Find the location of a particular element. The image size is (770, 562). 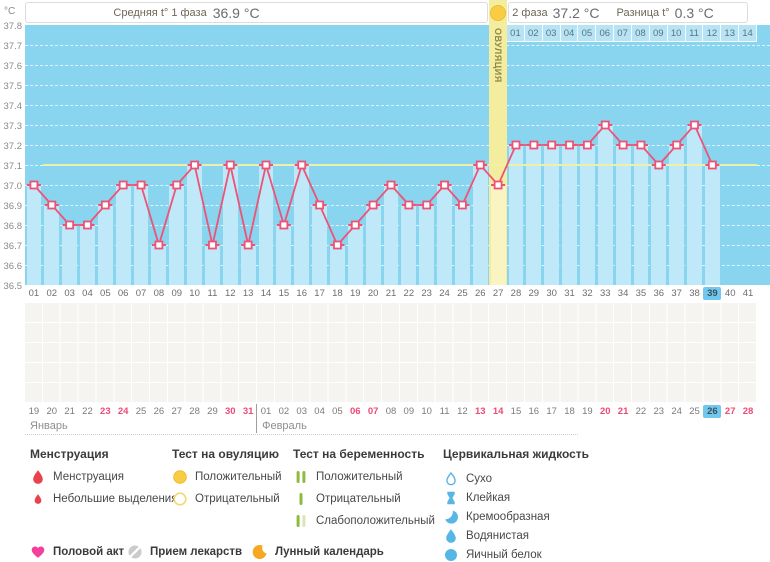

cycle-day-number: 12 is located at coordinates (230, 293).